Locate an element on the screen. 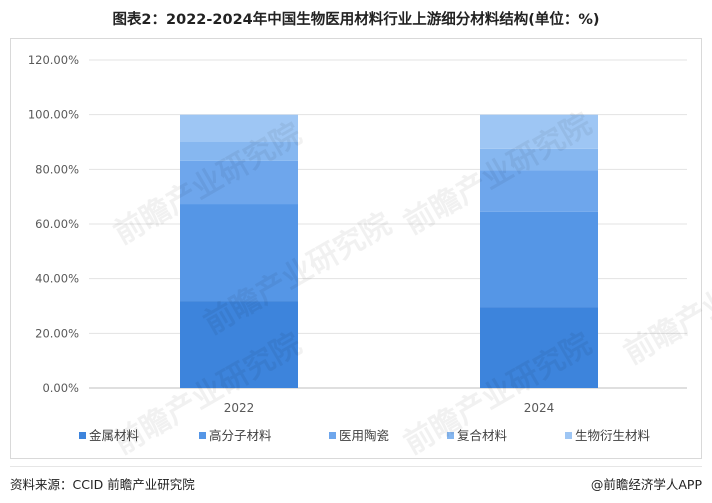 This screenshot has width=712, height=503. y-tick-label: 80.00% is located at coordinates (57, 169).